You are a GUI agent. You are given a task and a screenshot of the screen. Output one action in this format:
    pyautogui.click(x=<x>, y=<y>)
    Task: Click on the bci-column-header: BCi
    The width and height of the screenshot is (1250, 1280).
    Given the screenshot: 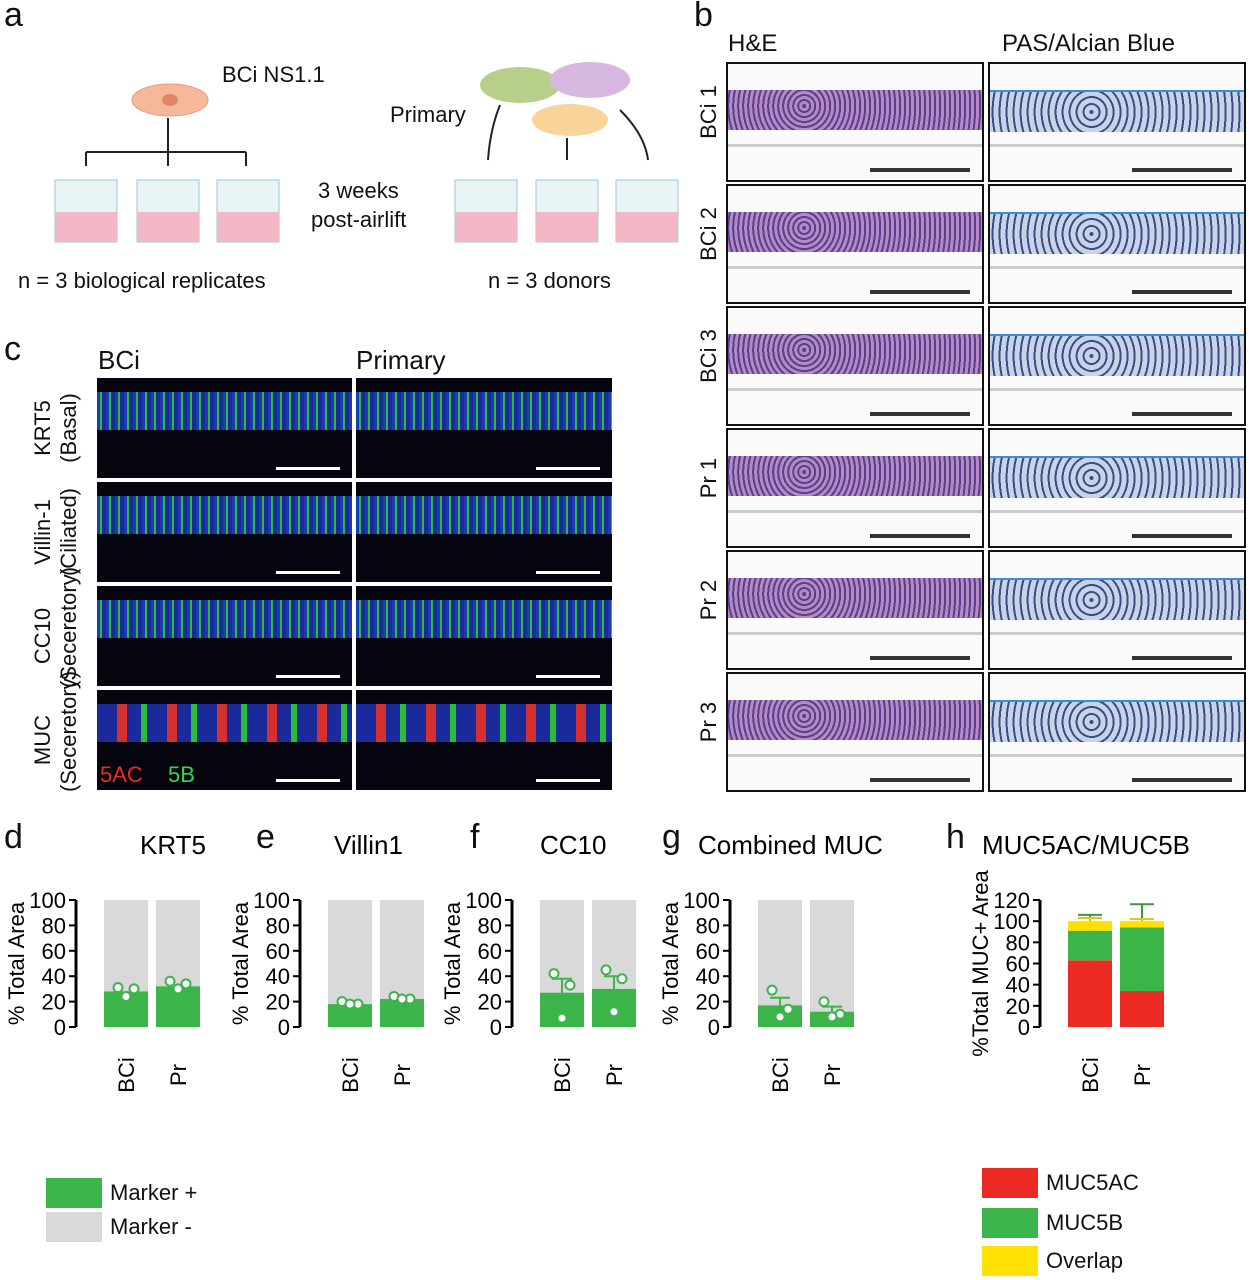 What is the action you would take?
    pyautogui.click(x=119, y=360)
    